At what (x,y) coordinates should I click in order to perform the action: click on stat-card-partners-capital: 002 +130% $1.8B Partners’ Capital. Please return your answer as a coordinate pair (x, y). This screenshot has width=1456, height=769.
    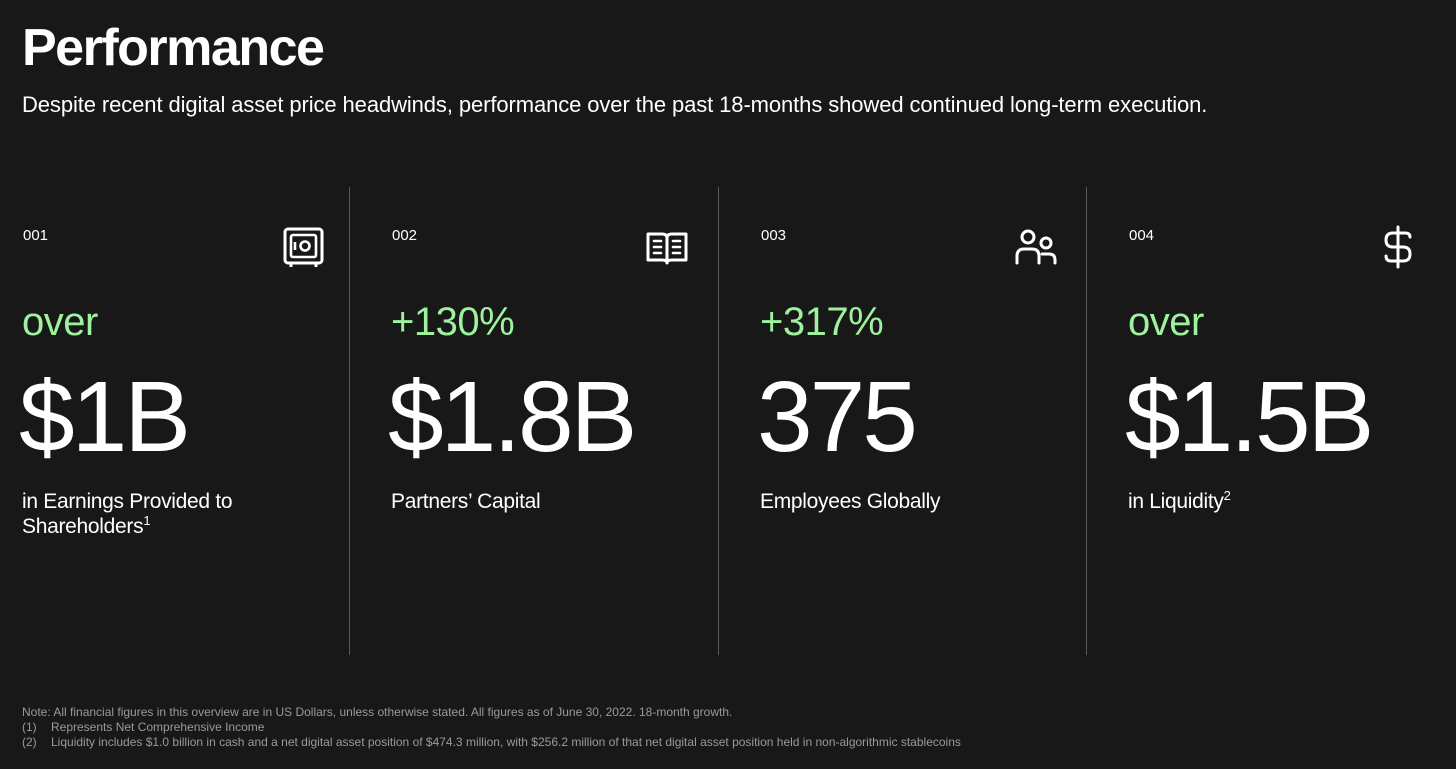
    Looking at the image, I should click on (559, 421).